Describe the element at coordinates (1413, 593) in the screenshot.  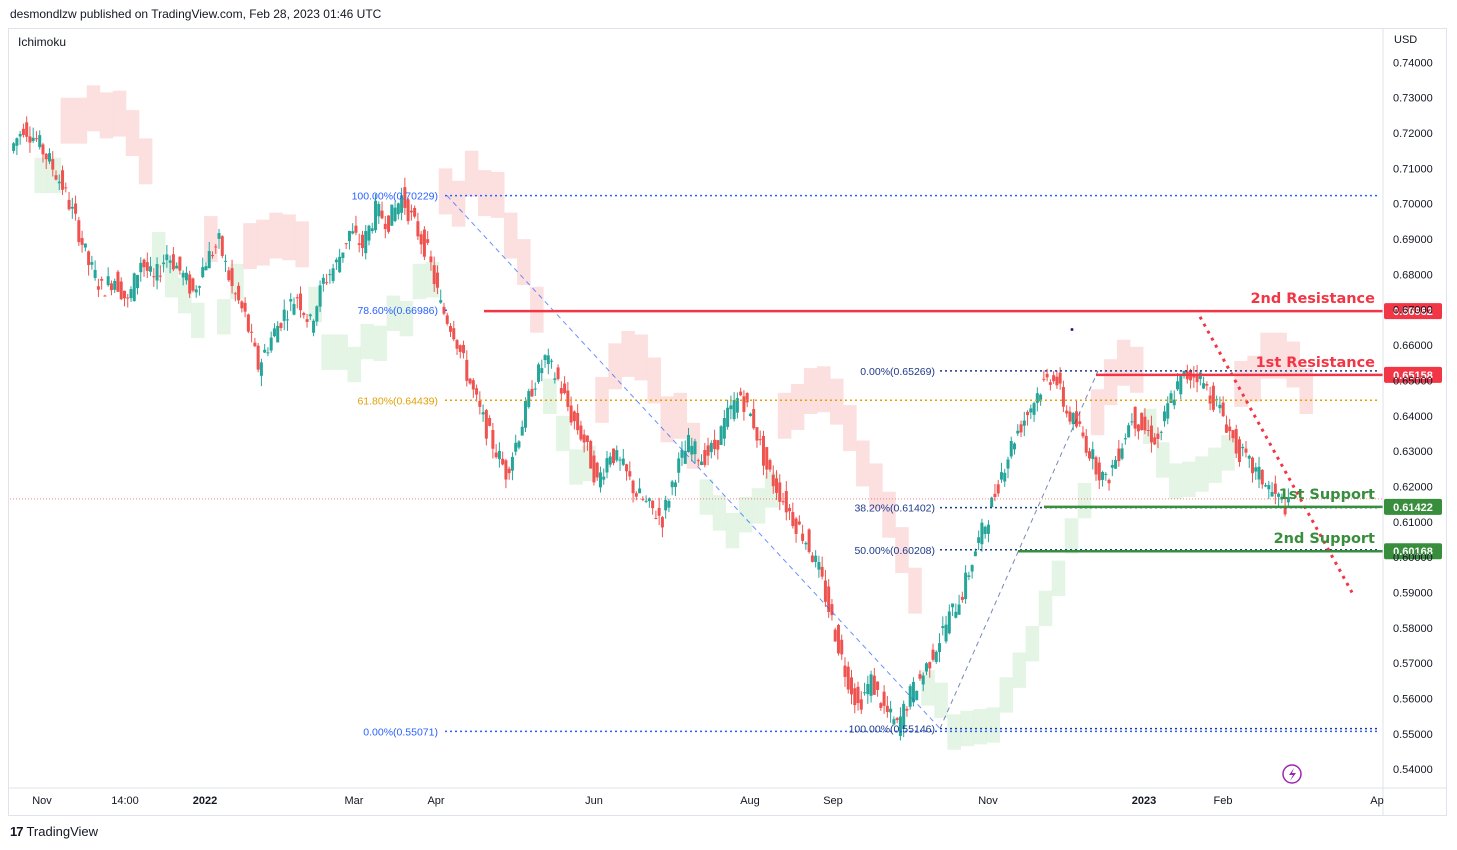
I see `price-tick-label: 0.59000` at that location.